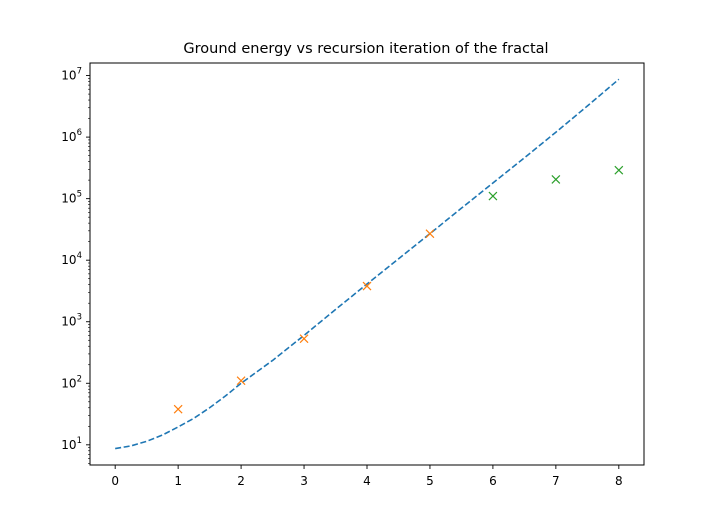 Image resolution: width=716 pixels, height=523 pixels. I want to click on y-tick-exponent: 7, so click(79, 72).